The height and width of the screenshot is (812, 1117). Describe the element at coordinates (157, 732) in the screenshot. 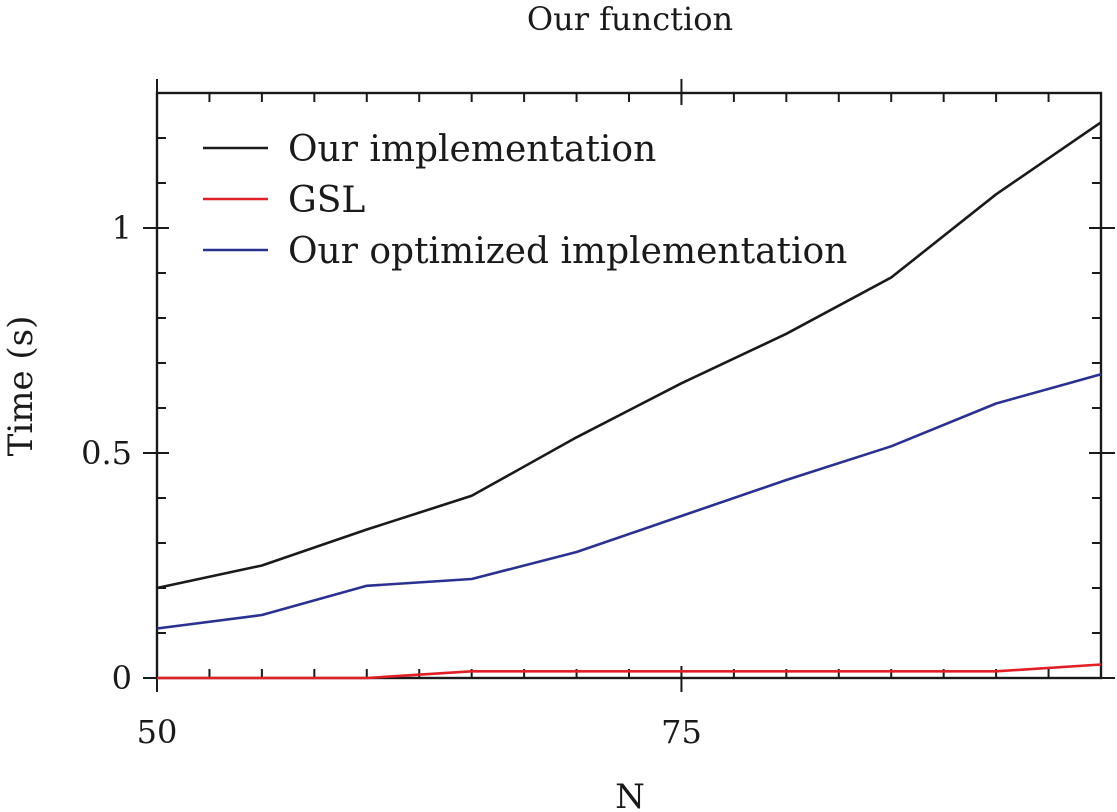

I see `x-tick-label: 50` at that location.